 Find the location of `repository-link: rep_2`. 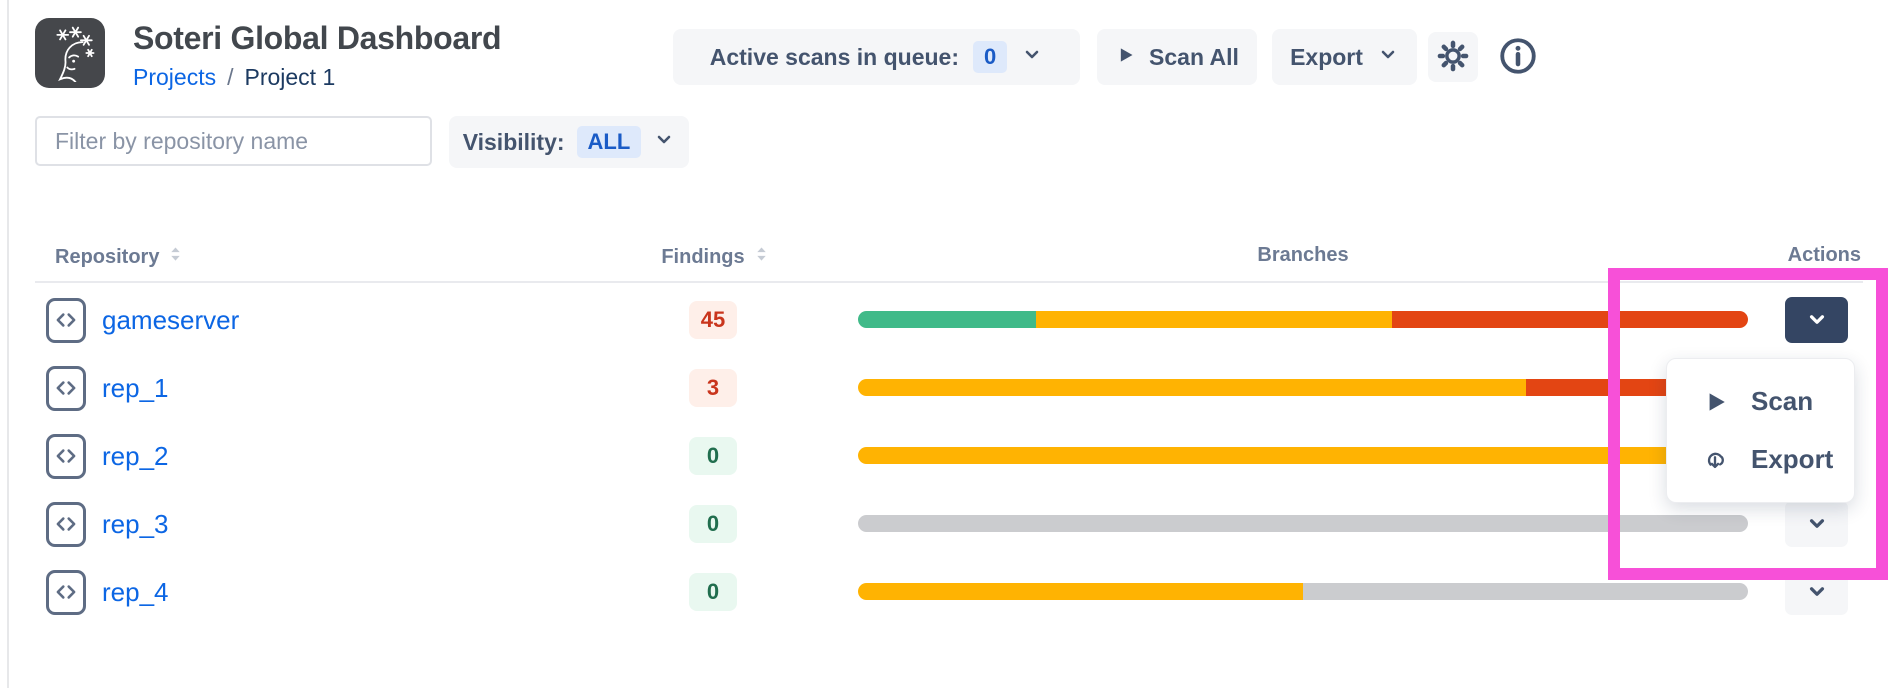

repository-link: rep_2 is located at coordinates (135, 455).